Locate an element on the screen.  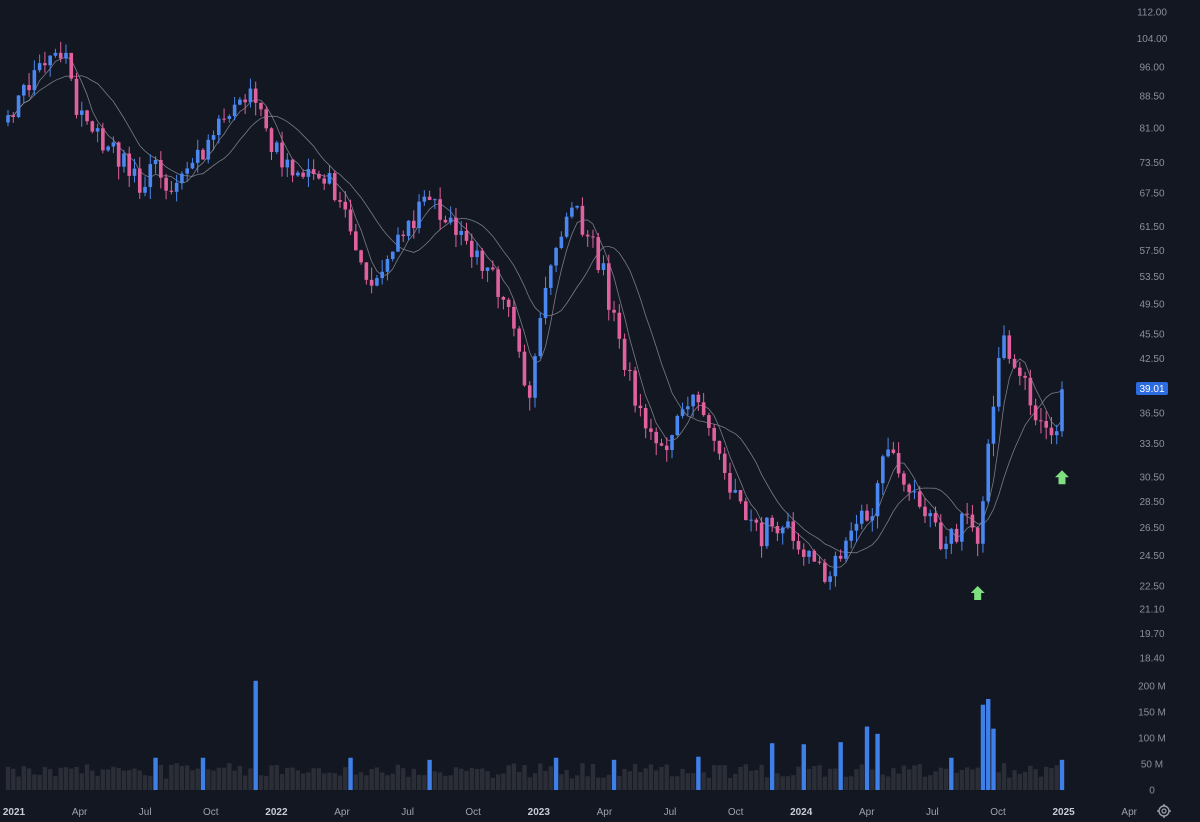
date-tick-label: Jul is located at coordinates (407, 812).